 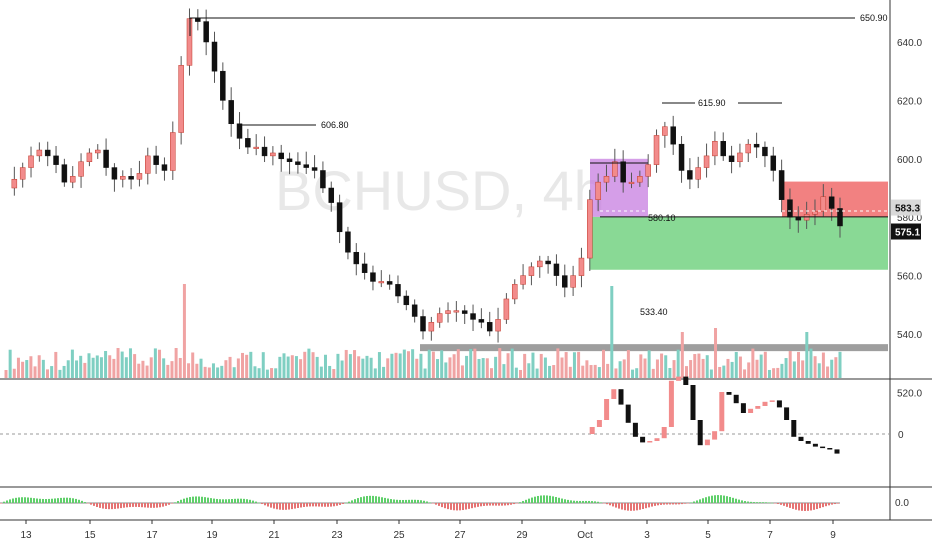 I want to click on x-tick-label: 15, so click(x=90, y=535).